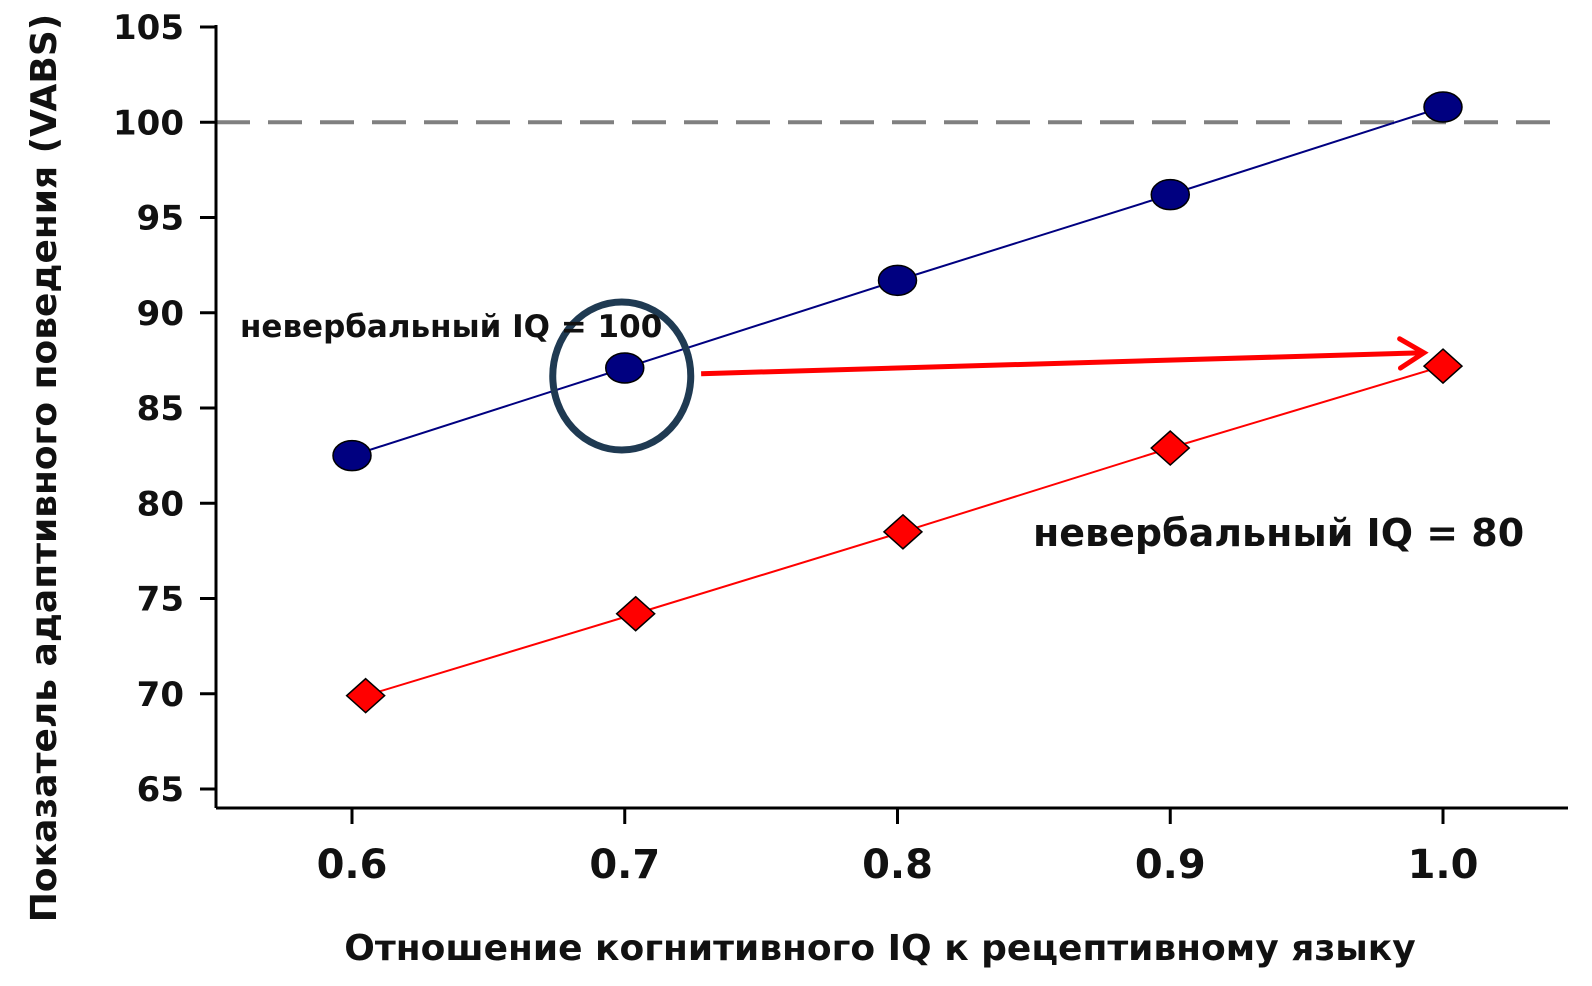  Describe the element at coordinates (160, 219) in the screenshot. I see `y-tick-label: 95` at that location.